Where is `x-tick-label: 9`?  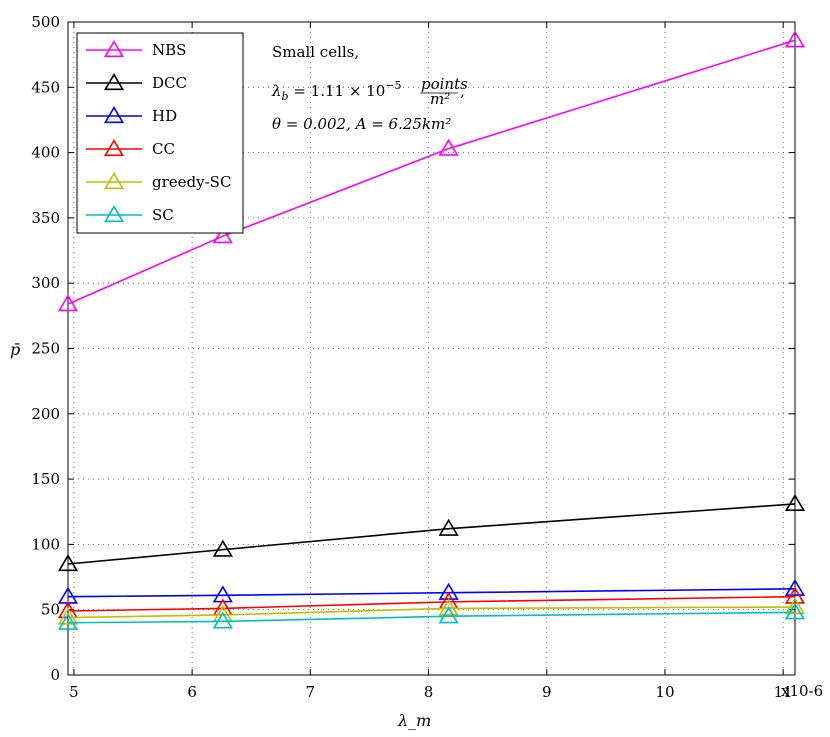 x-tick-label: 9 is located at coordinates (547, 692).